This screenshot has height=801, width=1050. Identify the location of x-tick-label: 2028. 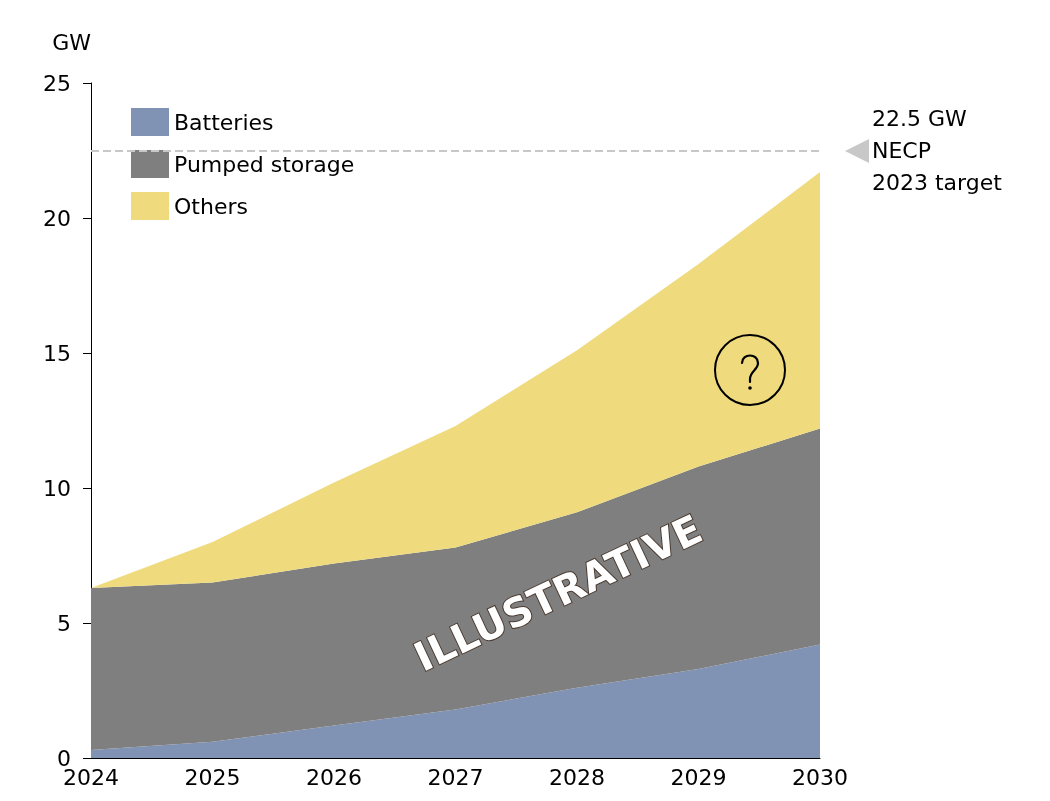
(577, 777).